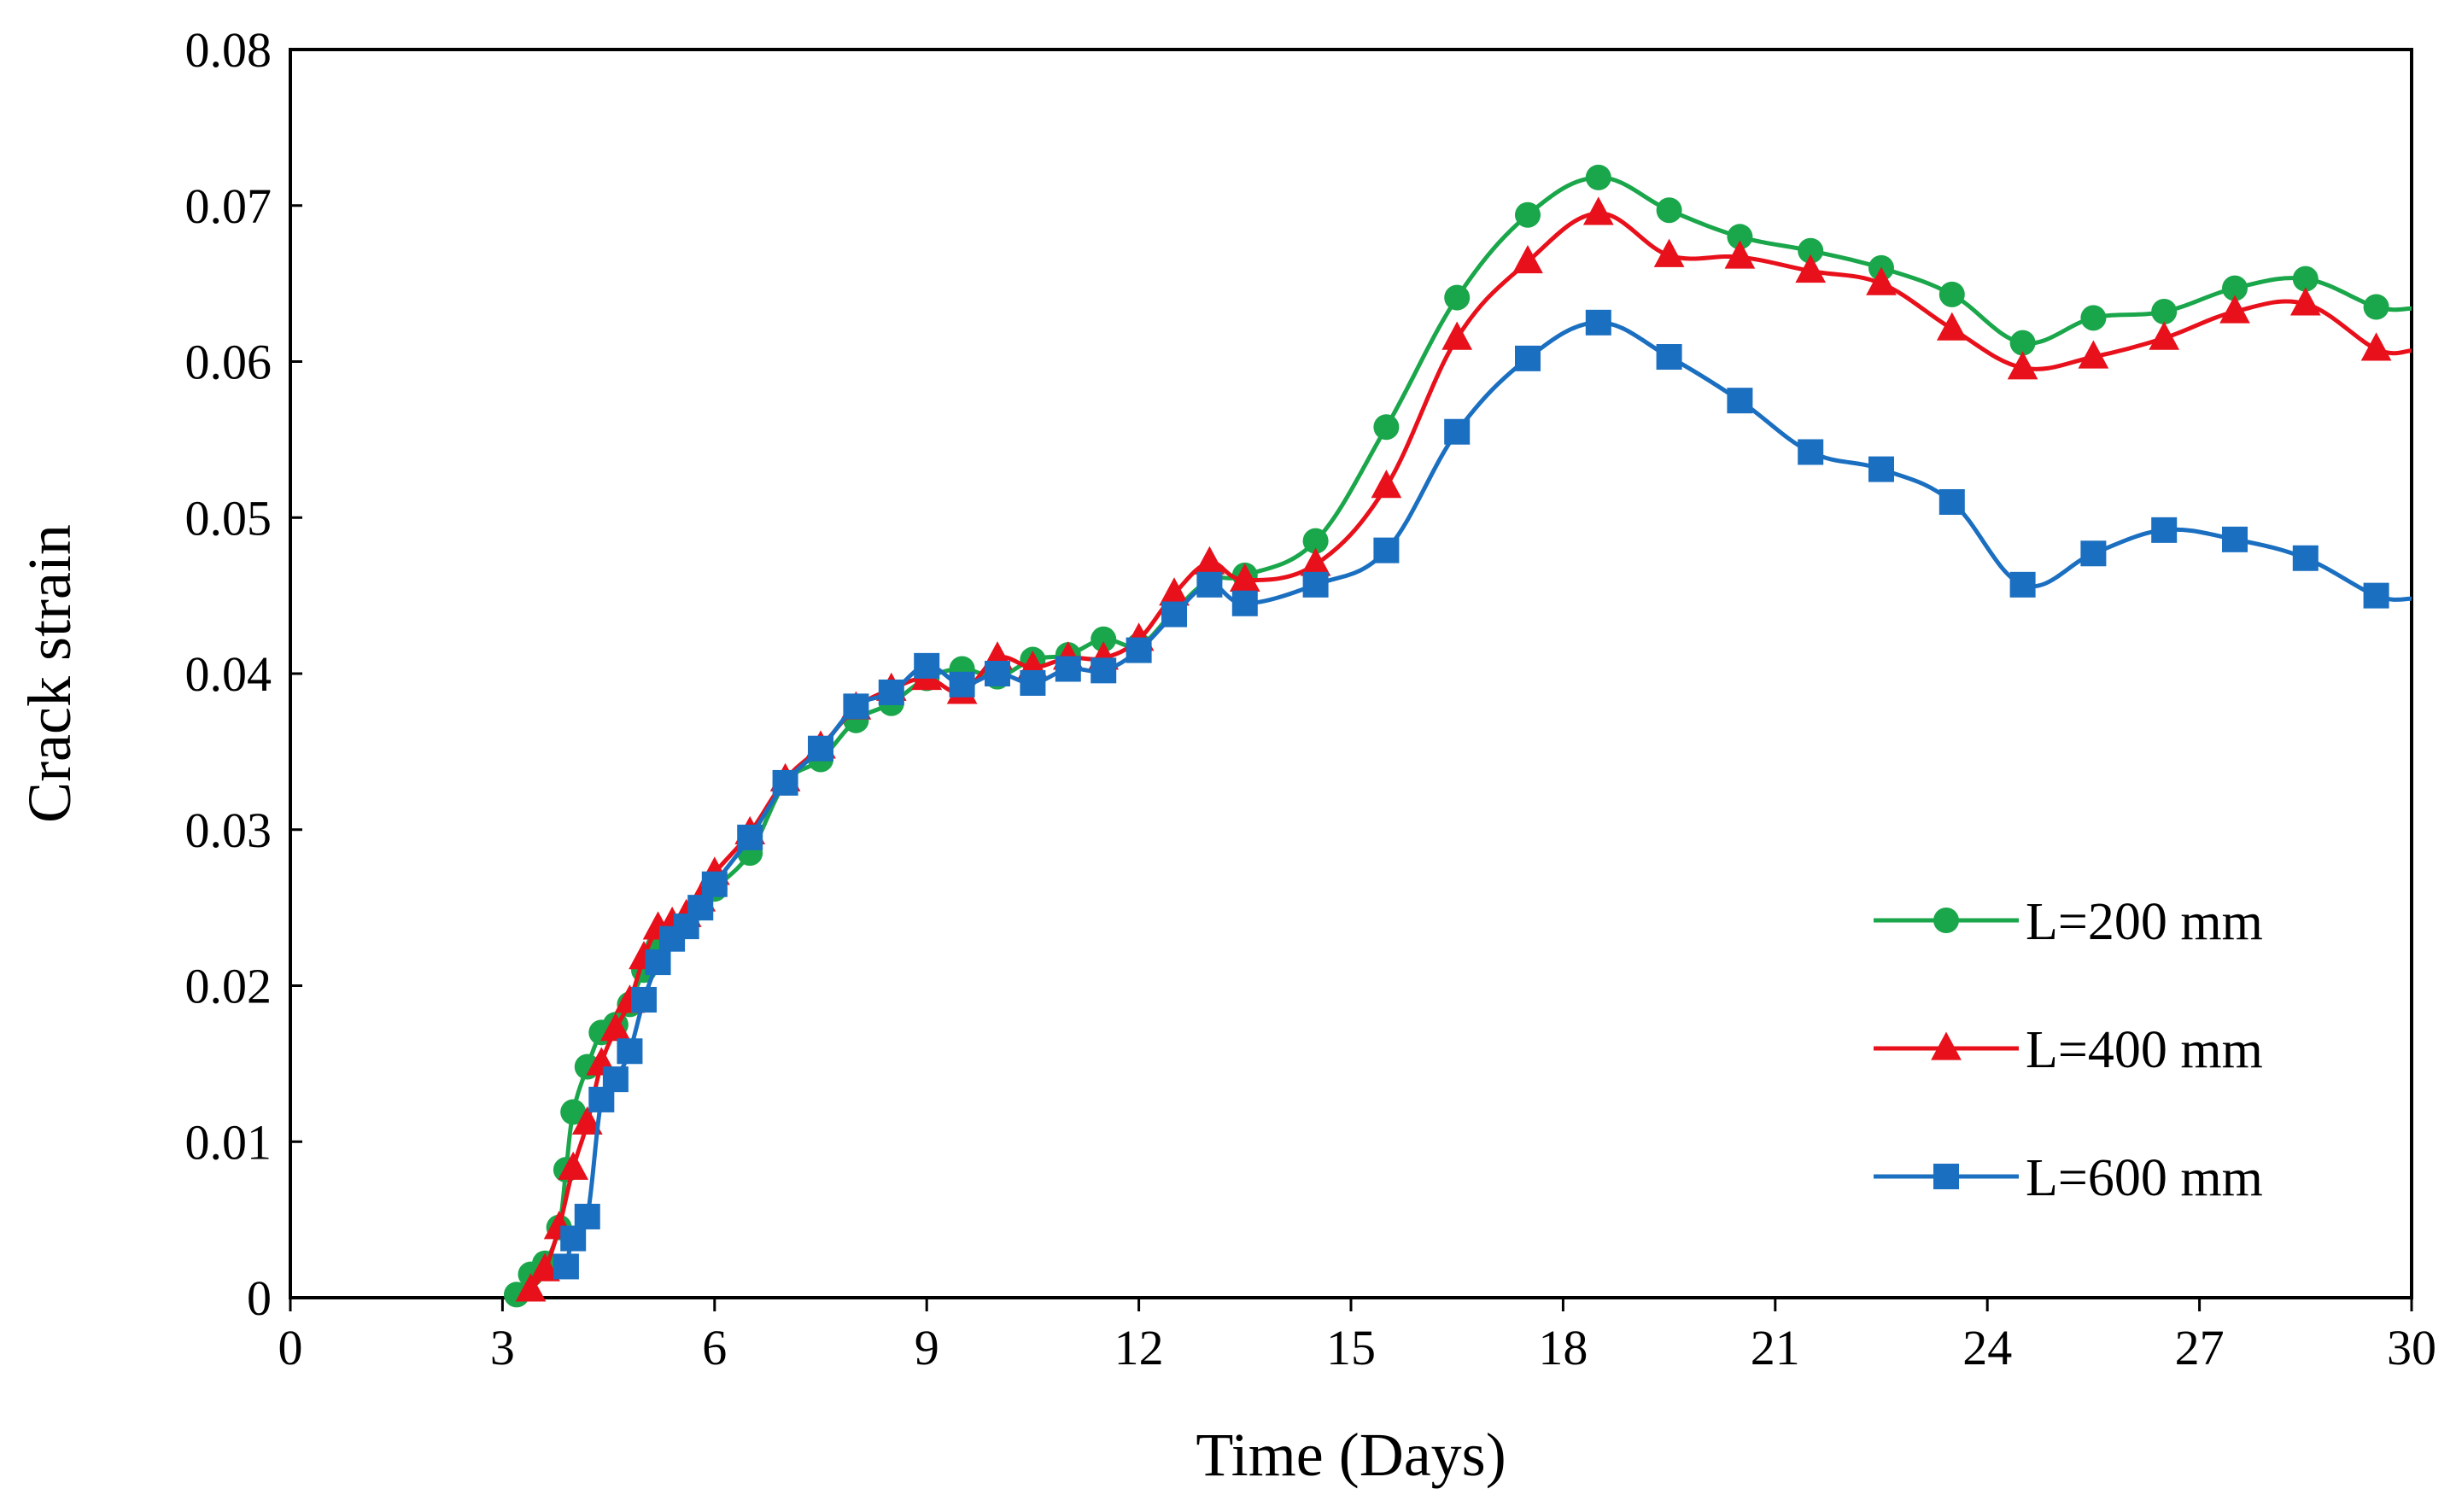 The width and height of the screenshot is (2456, 1512). I want to click on legend: L=200 mm L=400 mm L=600 mm, so click(2069, 1050).